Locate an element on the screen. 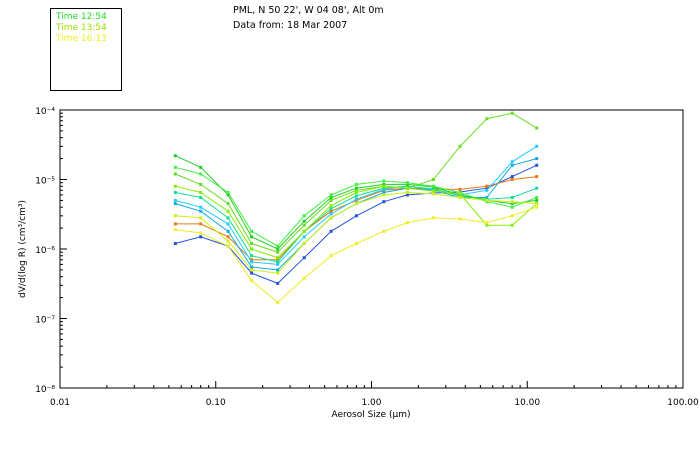 The image size is (700, 450). legend-box: Time 12:54 Time 13:54 Time 16:13 is located at coordinates (86, 49).